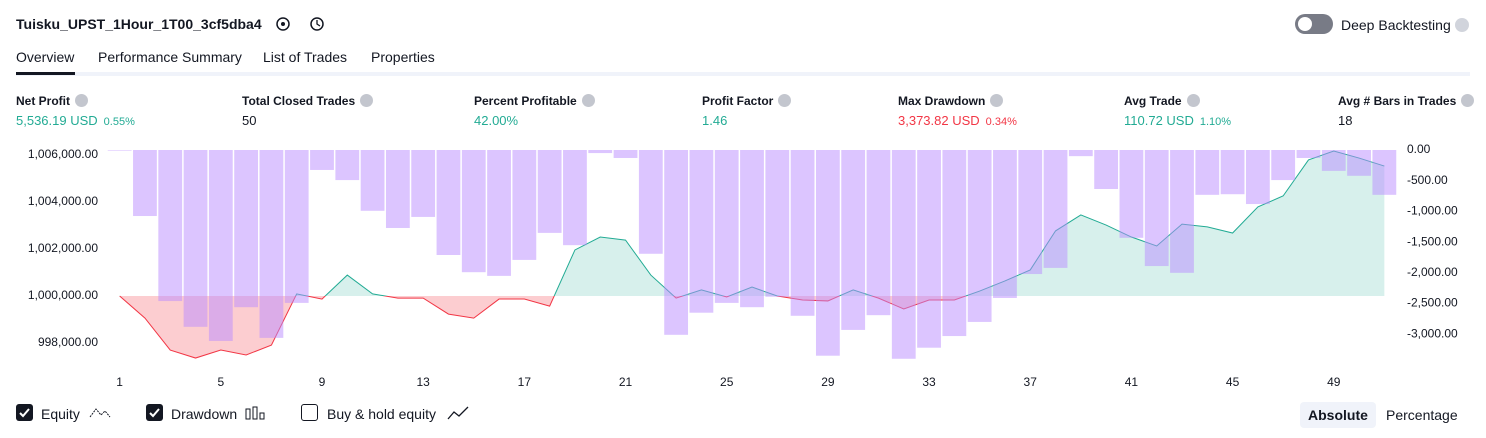 The image size is (1486, 438). I want to click on metric-value-text: 42.00%, so click(496, 120).